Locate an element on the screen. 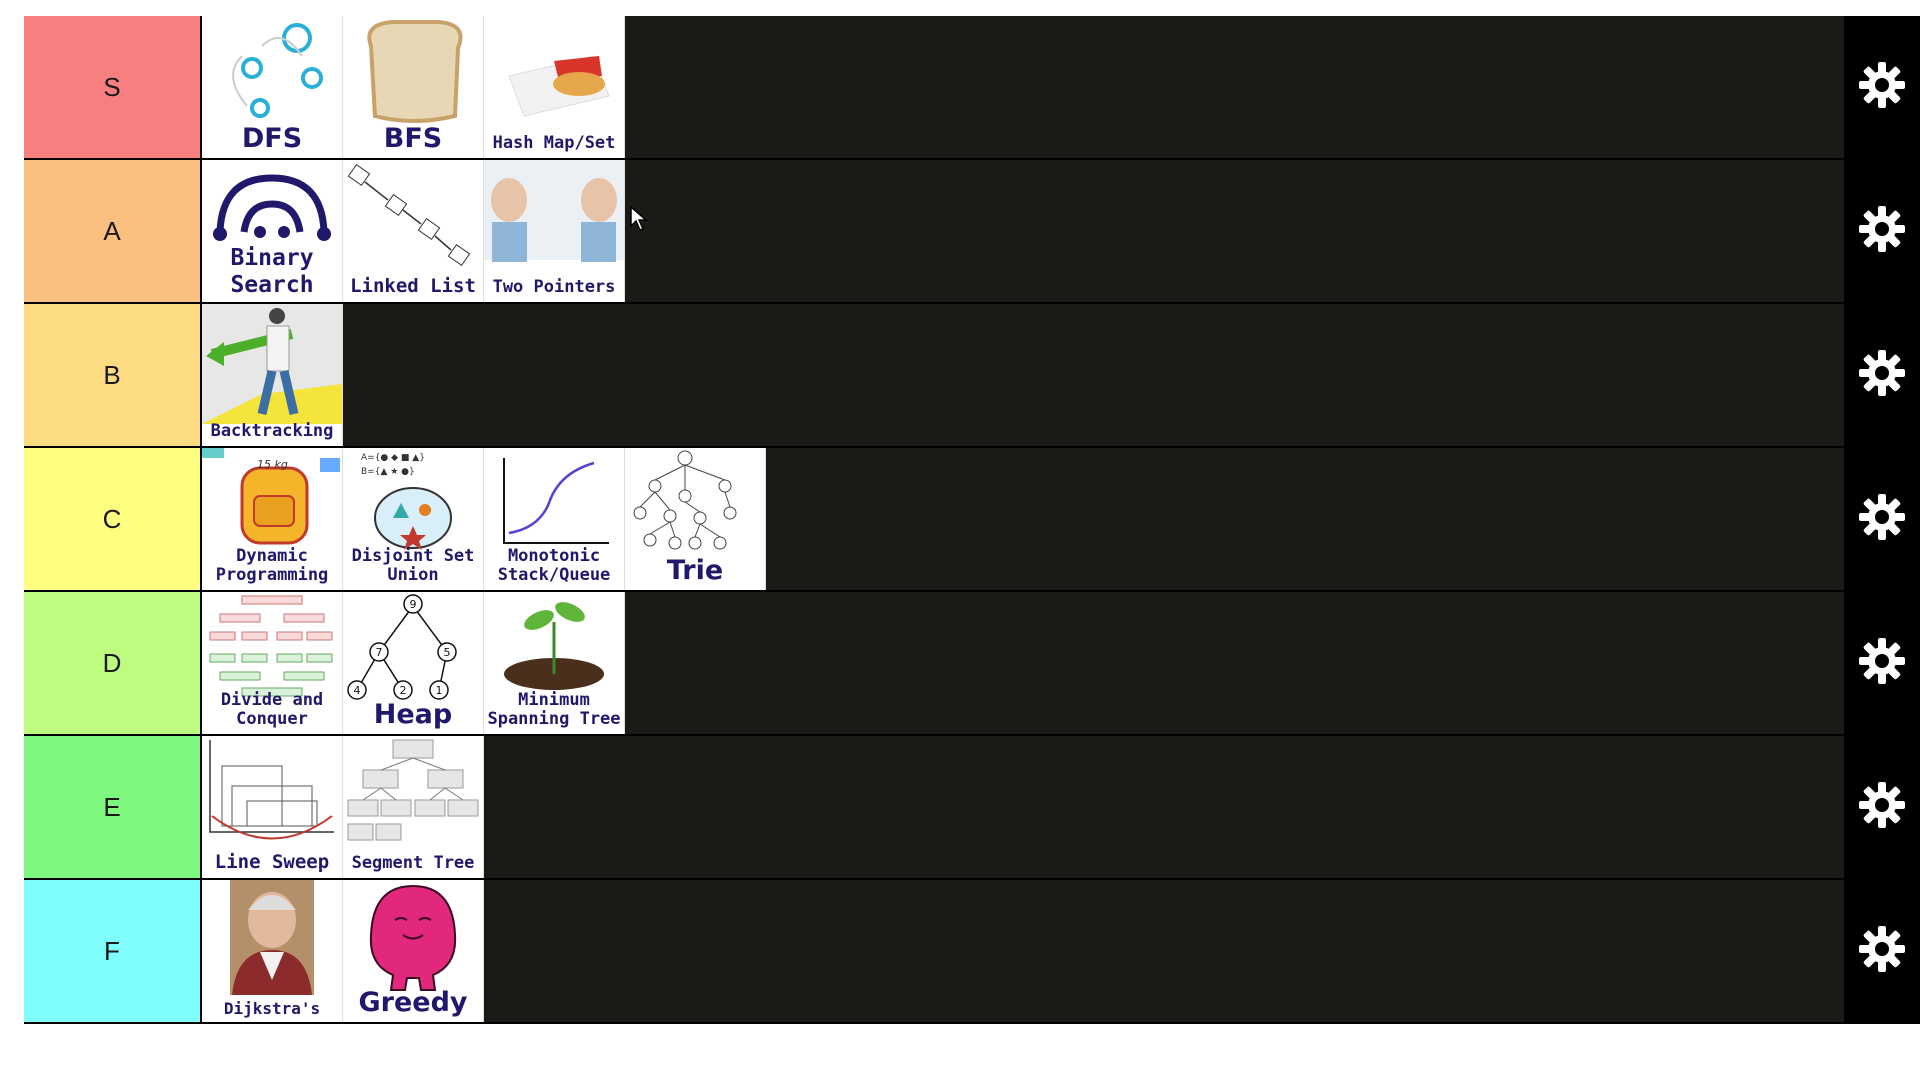  tier-item-card: Line Sweep is located at coordinates (272, 807).